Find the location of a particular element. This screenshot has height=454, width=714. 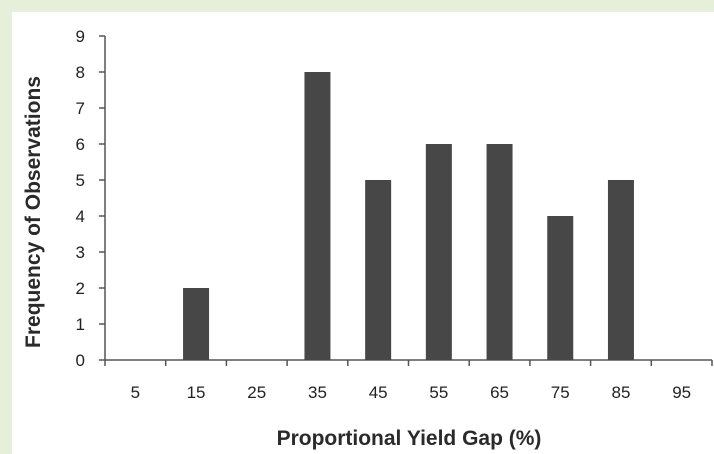

y-tick-label: 4 is located at coordinates (80, 216).